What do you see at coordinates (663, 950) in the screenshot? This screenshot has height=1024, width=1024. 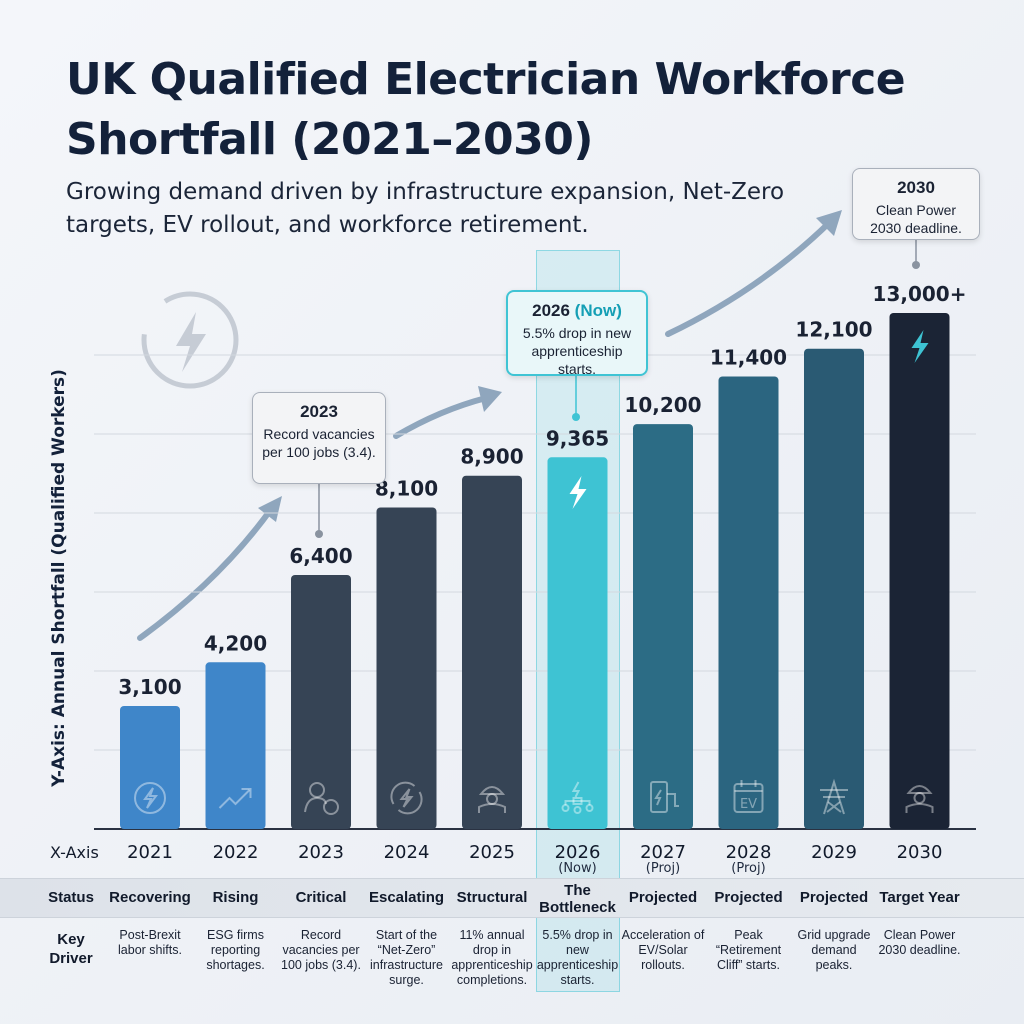 I see `key-driver-cell-2027: Acceleration of EV/Solar rollouts.` at bounding box center [663, 950].